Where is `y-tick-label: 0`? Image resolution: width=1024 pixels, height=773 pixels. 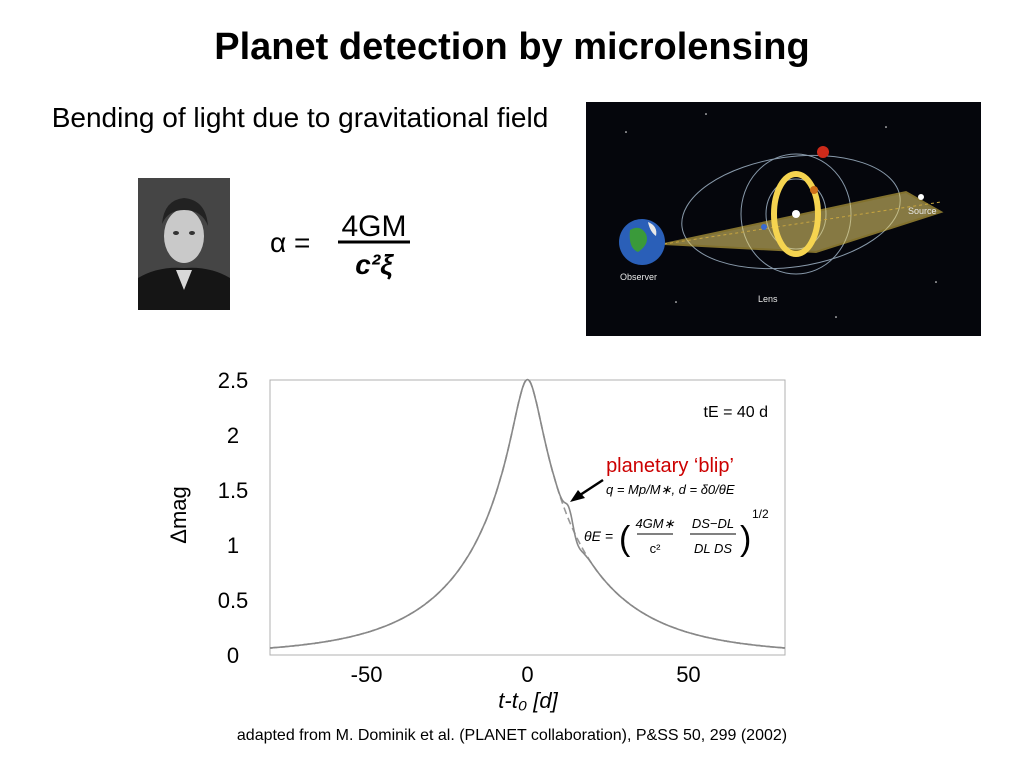 y-tick-label: 0 is located at coordinates (233, 655).